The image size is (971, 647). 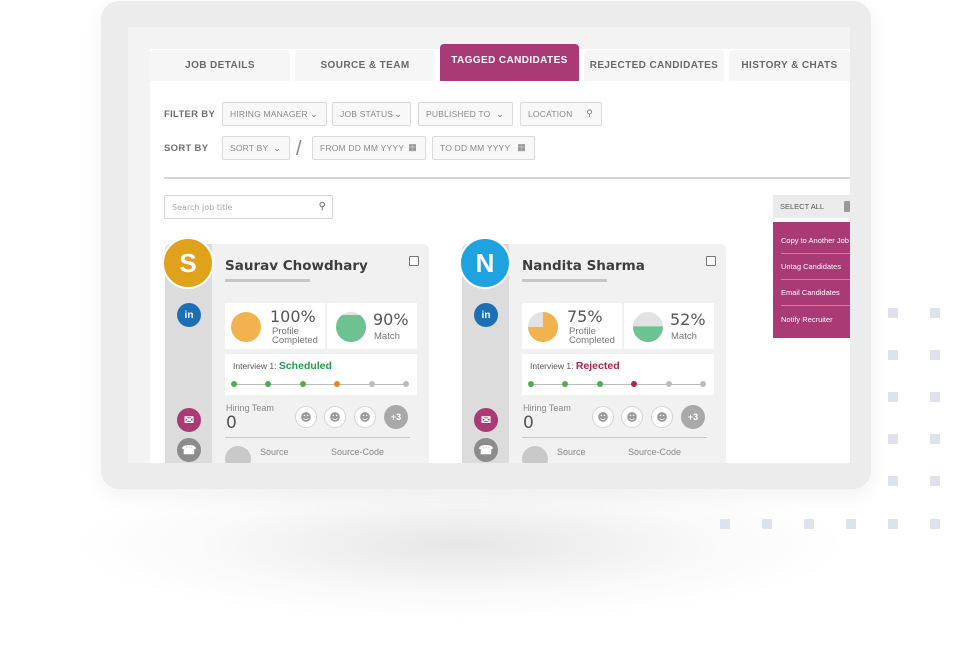 I want to click on published-to-dropdown: PUBLISHED TO ⌄, so click(x=465, y=114).